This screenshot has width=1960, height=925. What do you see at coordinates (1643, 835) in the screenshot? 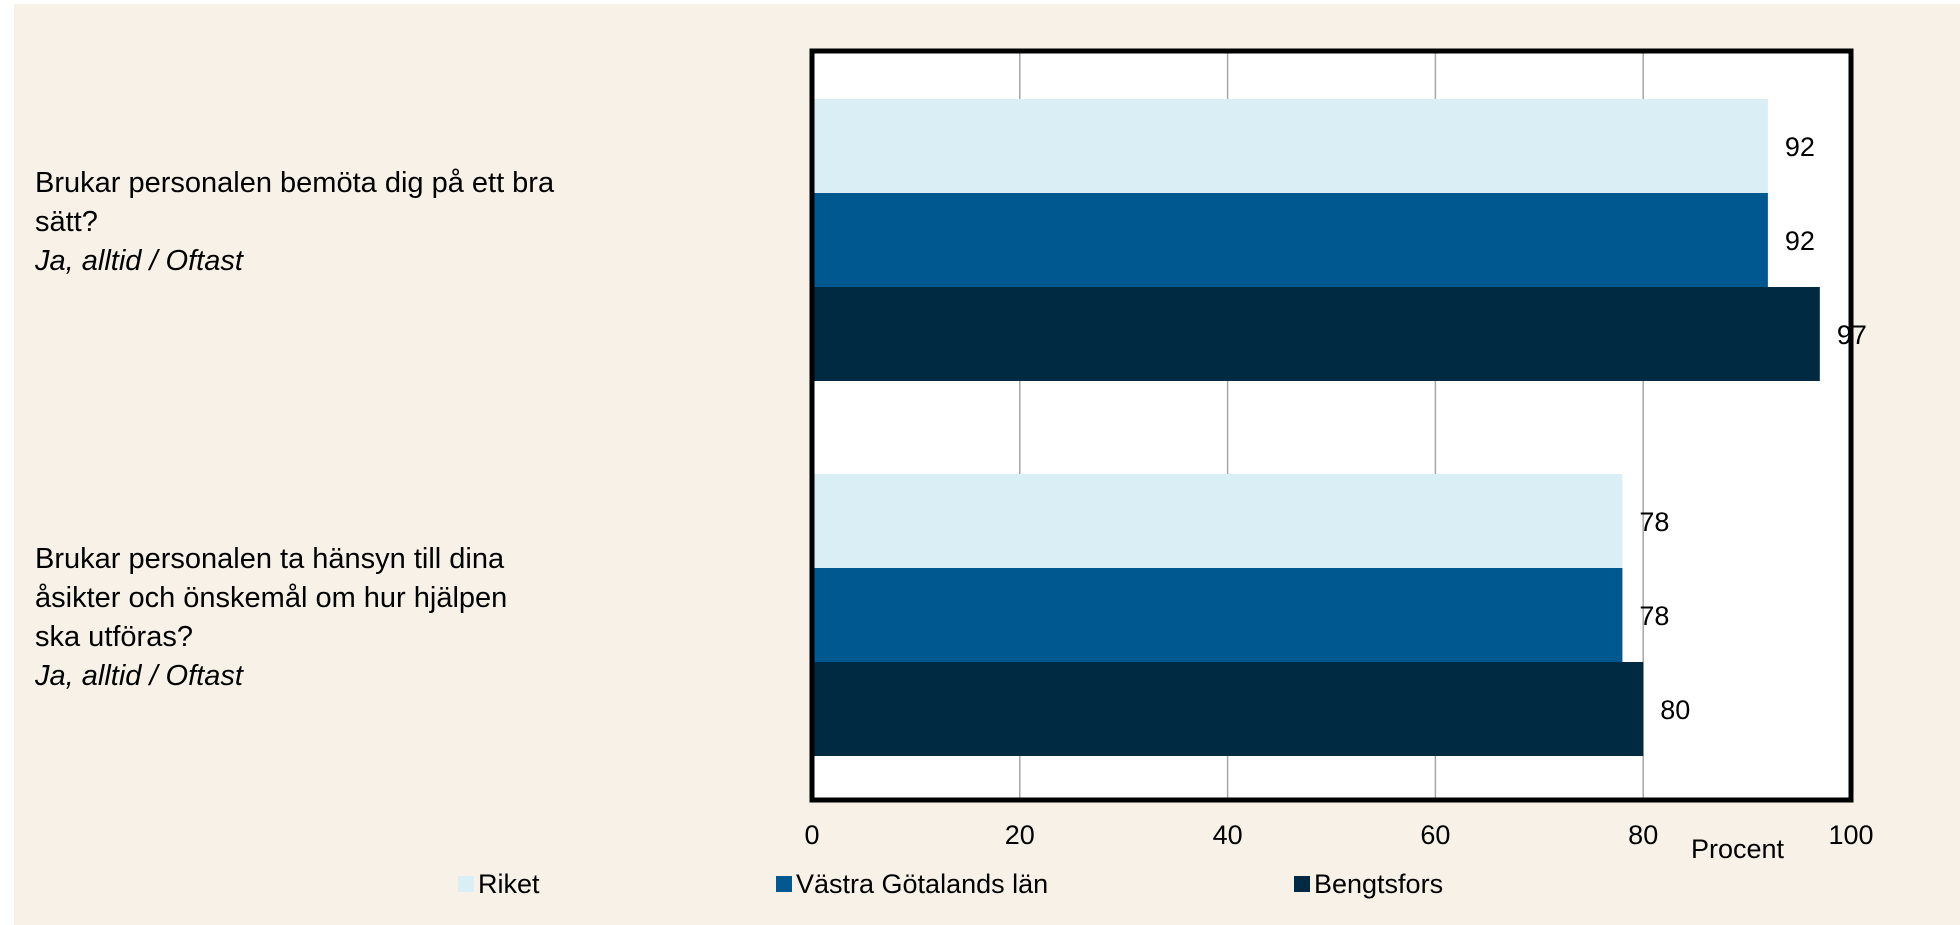
I see `x-tick-label: 80` at bounding box center [1643, 835].